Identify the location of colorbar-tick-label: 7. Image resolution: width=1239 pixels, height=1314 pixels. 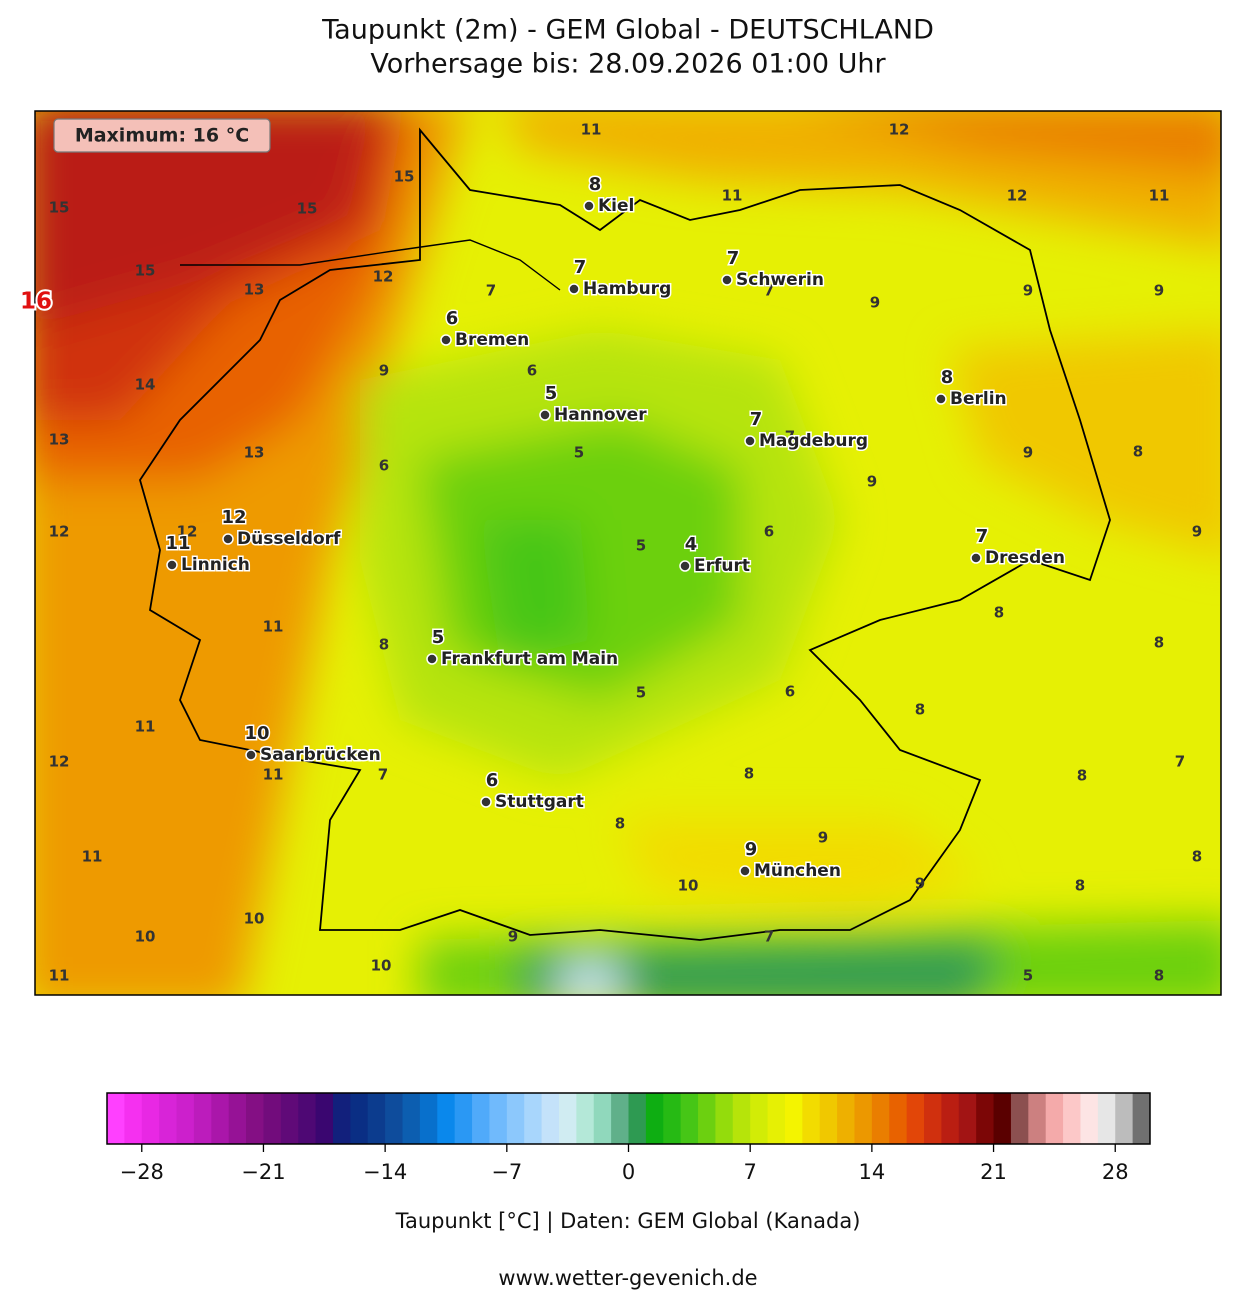
(749, 1172).